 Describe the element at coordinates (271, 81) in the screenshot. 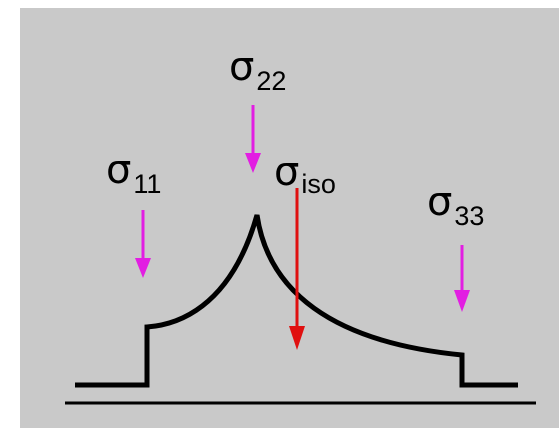

I see `label-subscript: 22` at that location.